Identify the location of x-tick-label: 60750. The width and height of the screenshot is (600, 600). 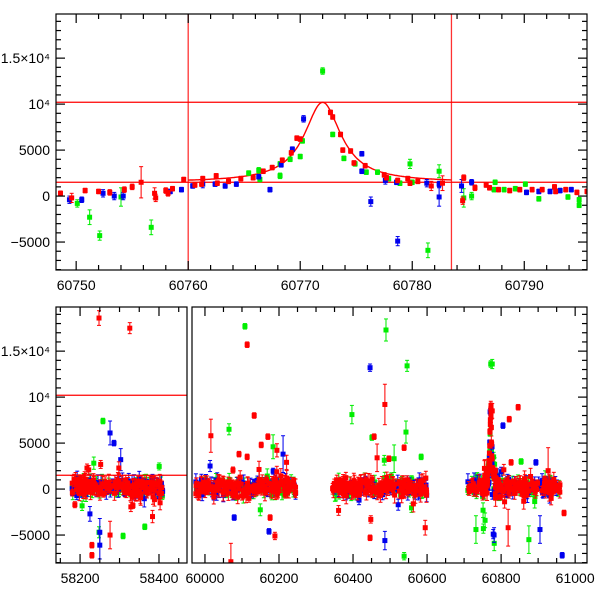
(76, 285).